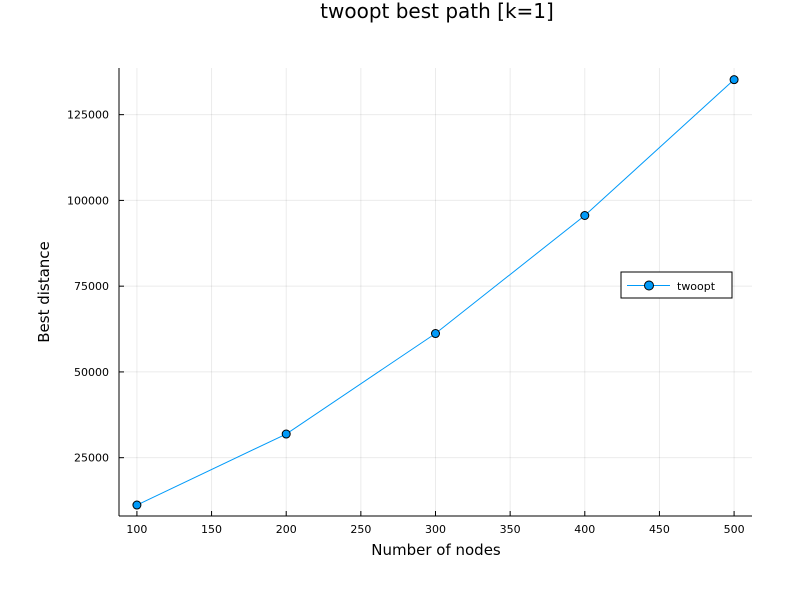 The image size is (800, 600). What do you see at coordinates (734, 529) in the screenshot?
I see `x-tick-label: 500` at bounding box center [734, 529].